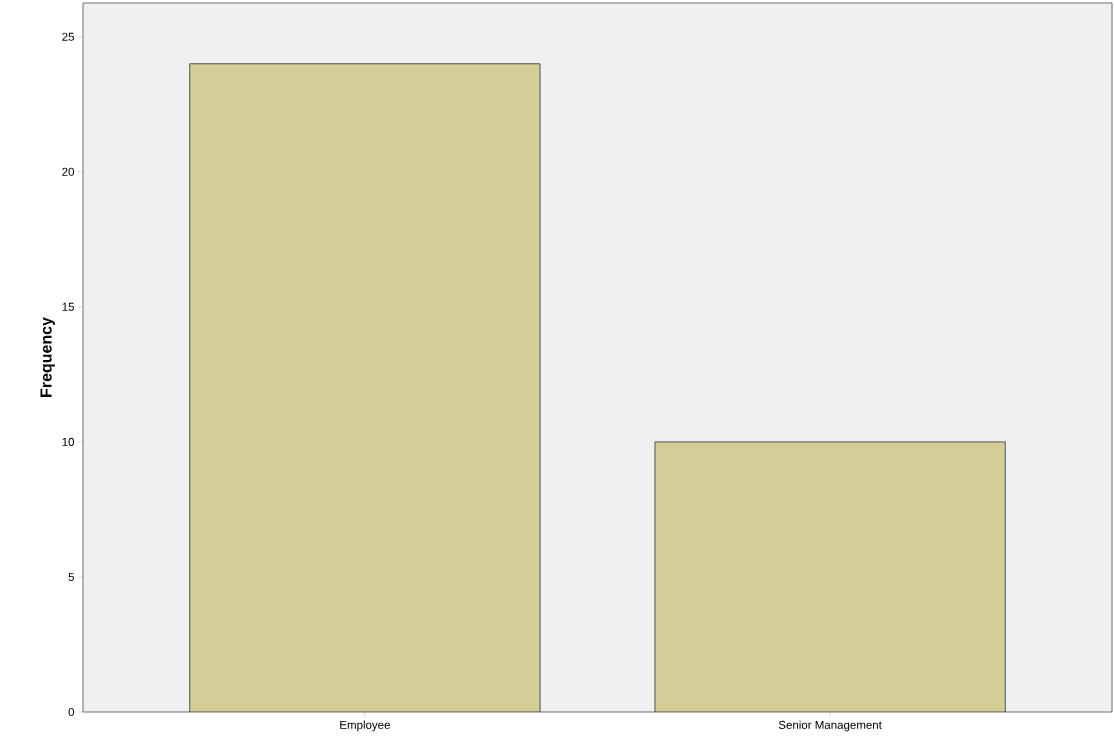  Describe the element at coordinates (68, 306) in the screenshot. I see `y-tick-label: 15` at that location.